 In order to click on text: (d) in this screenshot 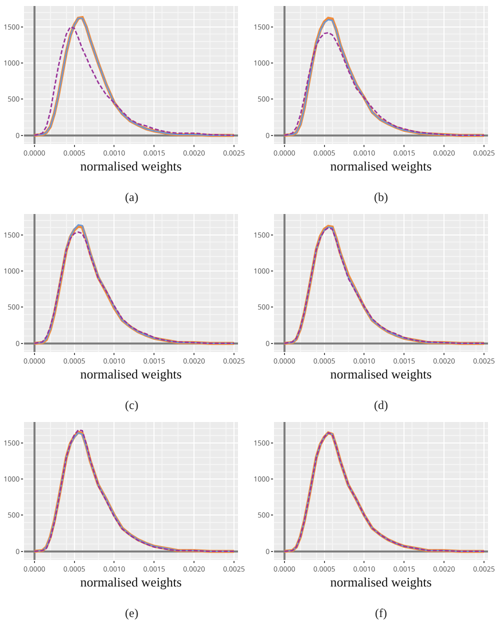, I will do `click(381, 405)`.